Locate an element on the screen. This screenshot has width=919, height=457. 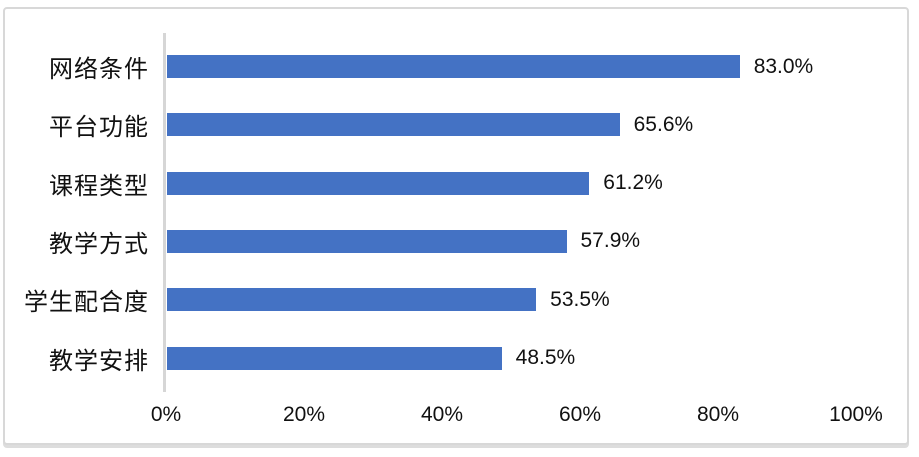
category-label: 教学安排 is located at coordinates (99, 361).